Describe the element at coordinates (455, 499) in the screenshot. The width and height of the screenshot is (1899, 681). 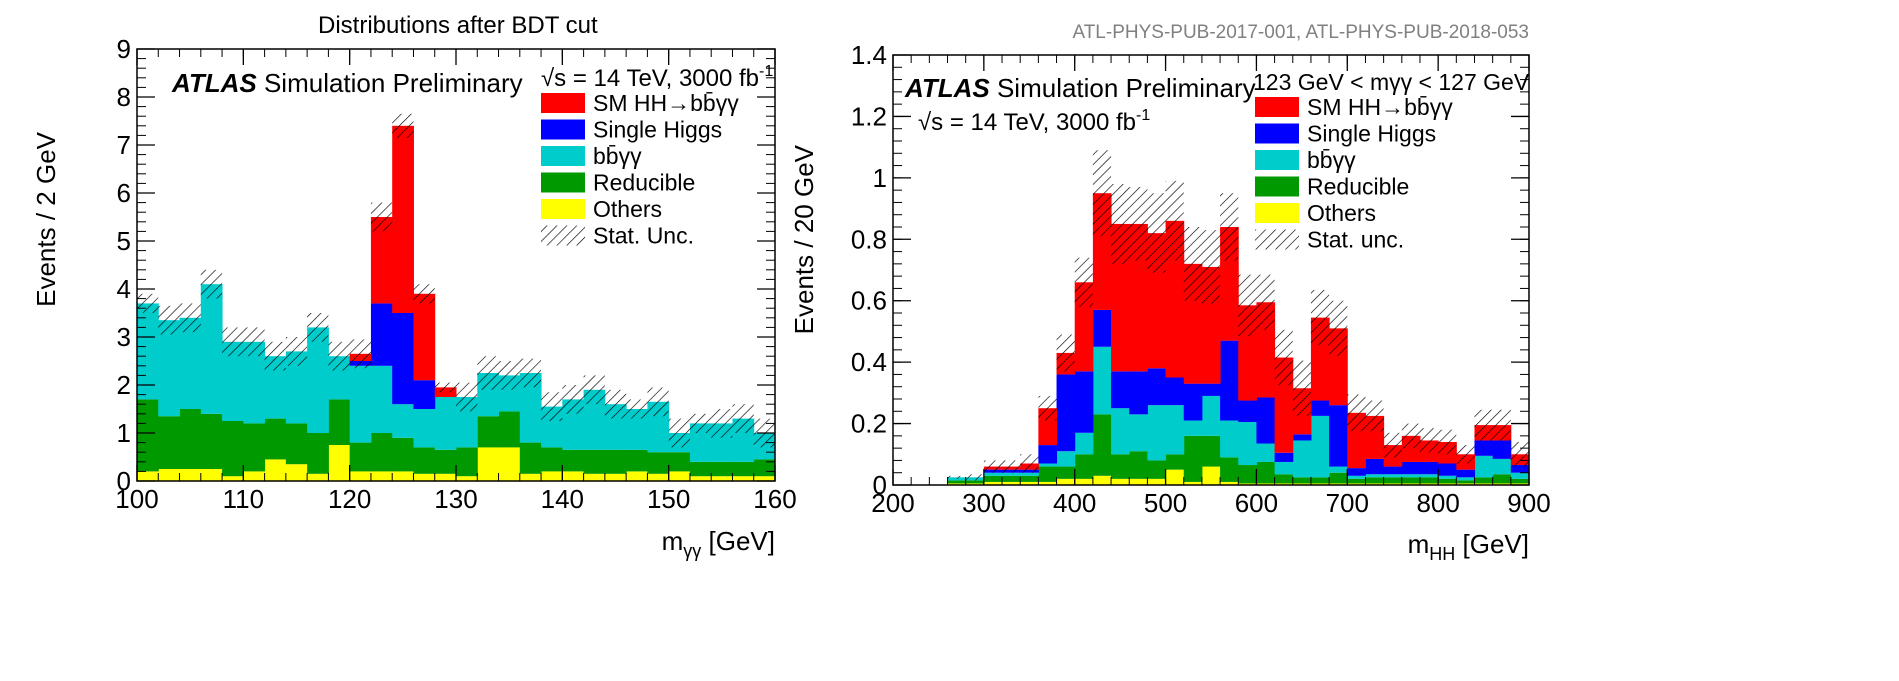
I see `x-tick-label: 130` at that location.